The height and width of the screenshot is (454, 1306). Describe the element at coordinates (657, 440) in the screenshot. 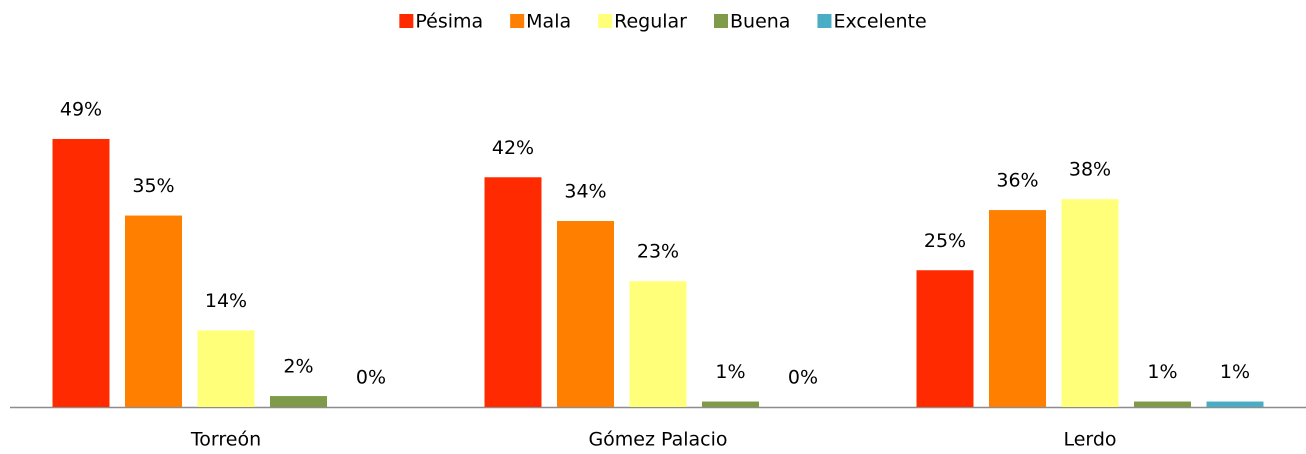

I see `x-tick-label: Gómez Palacio` at that location.